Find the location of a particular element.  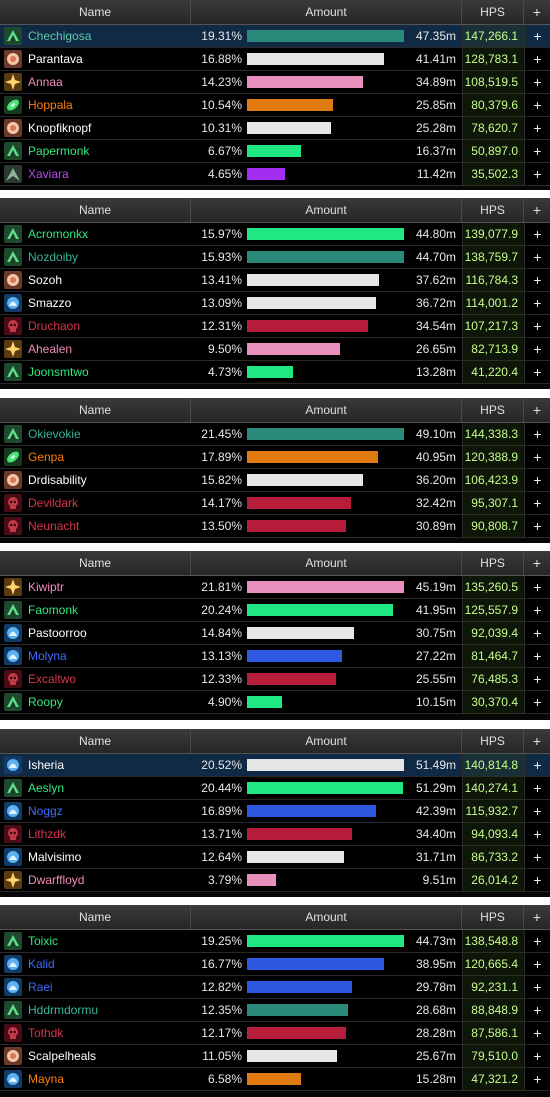

table-row: Knopfiknopf 10.31% 25.28m 78,620.7 + is located at coordinates (275, 128).